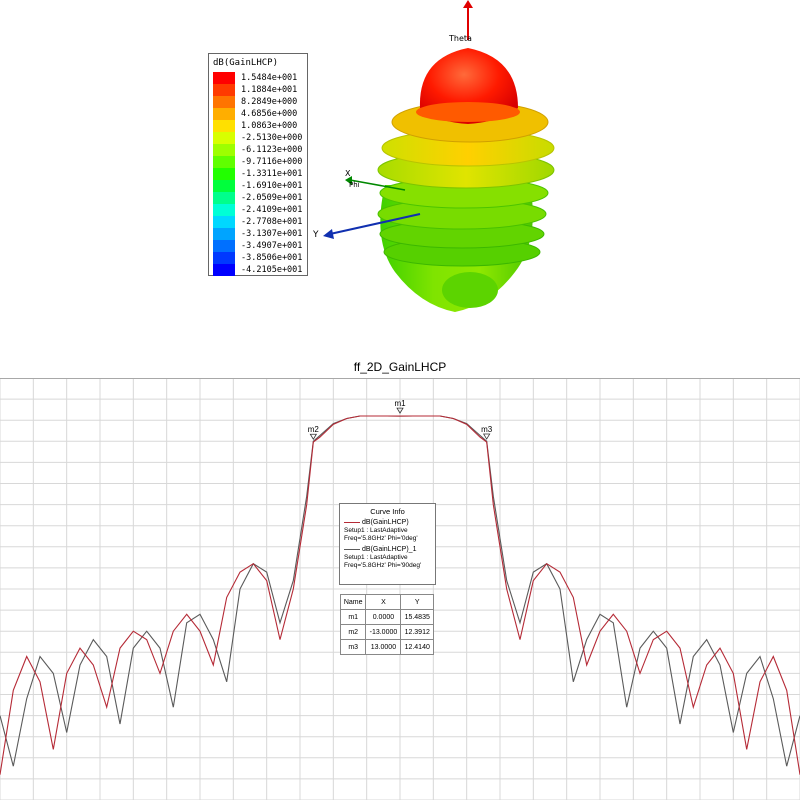 The height and width of the screenshot is (800, 800). I want to click on legend-row: 1.1884e+001, so click(260, 90).